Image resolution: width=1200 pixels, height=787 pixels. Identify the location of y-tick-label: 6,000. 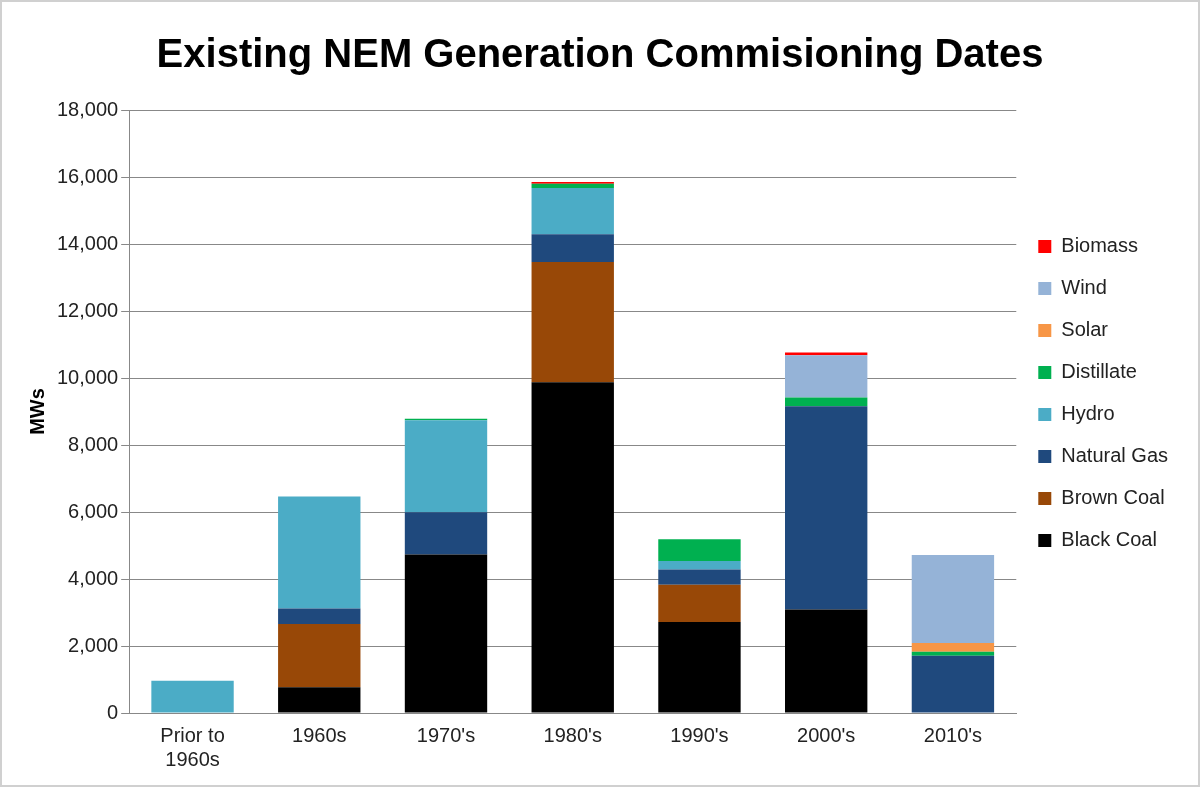
(93, 510).